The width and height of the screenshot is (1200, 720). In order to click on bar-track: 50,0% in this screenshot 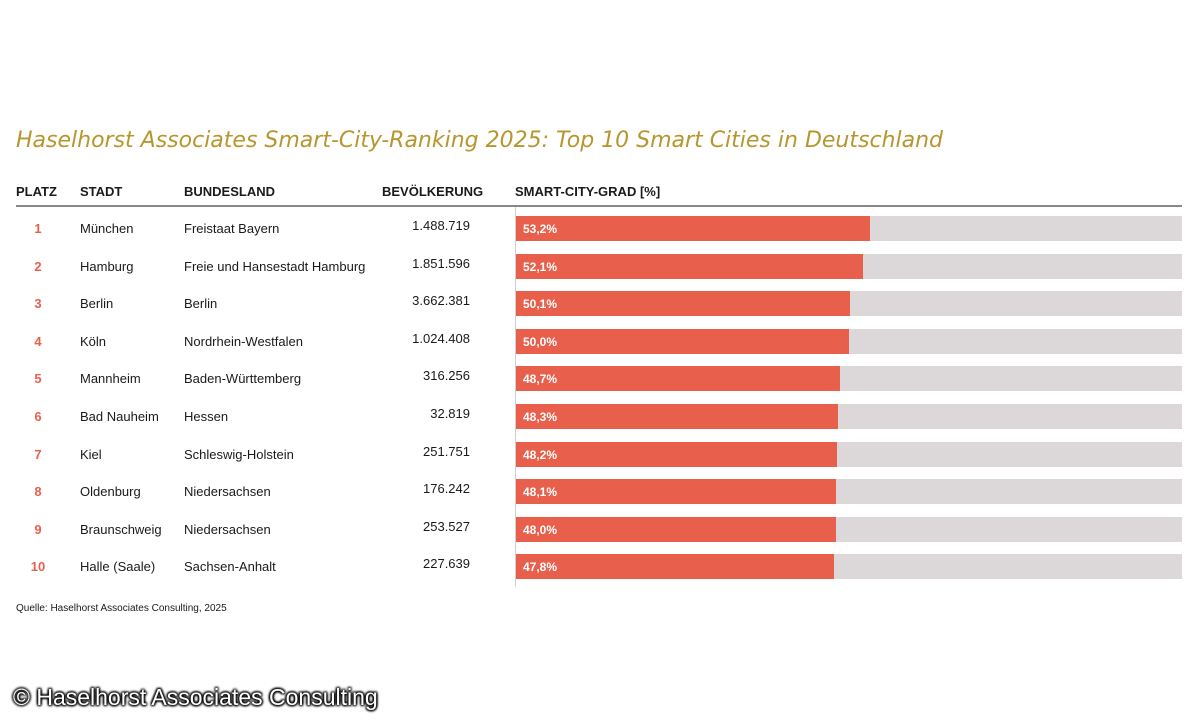, I will do `click(849, 341)`.